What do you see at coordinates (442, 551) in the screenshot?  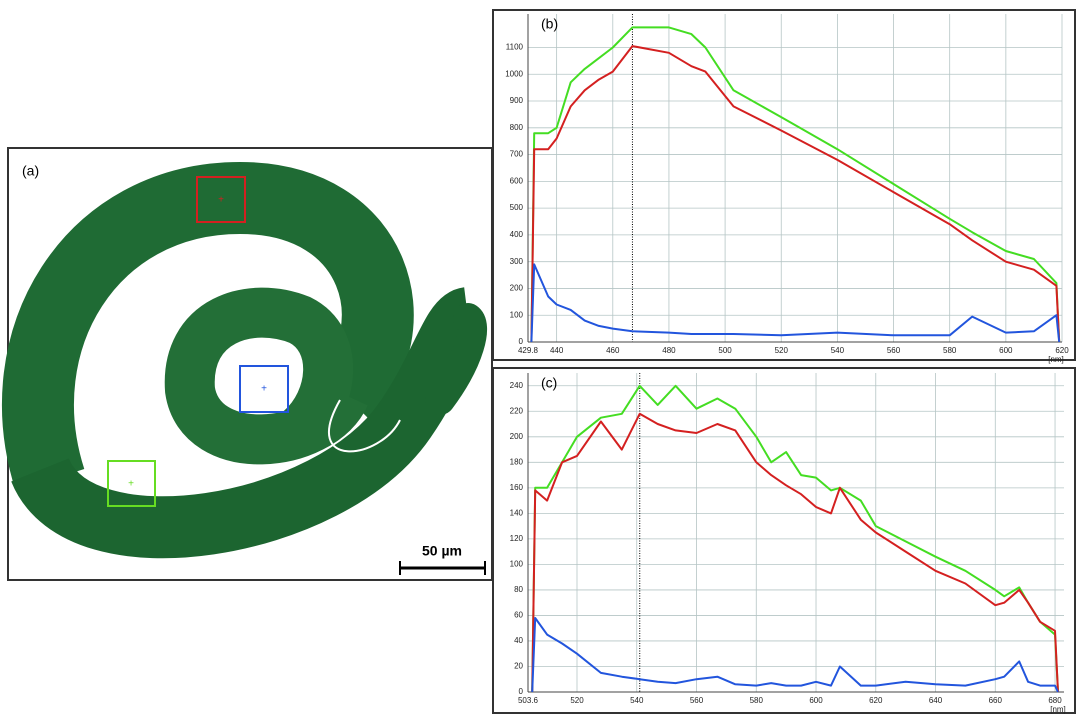 I see `scale-bar-label: 50 µm` at bounding box center [442, 551].